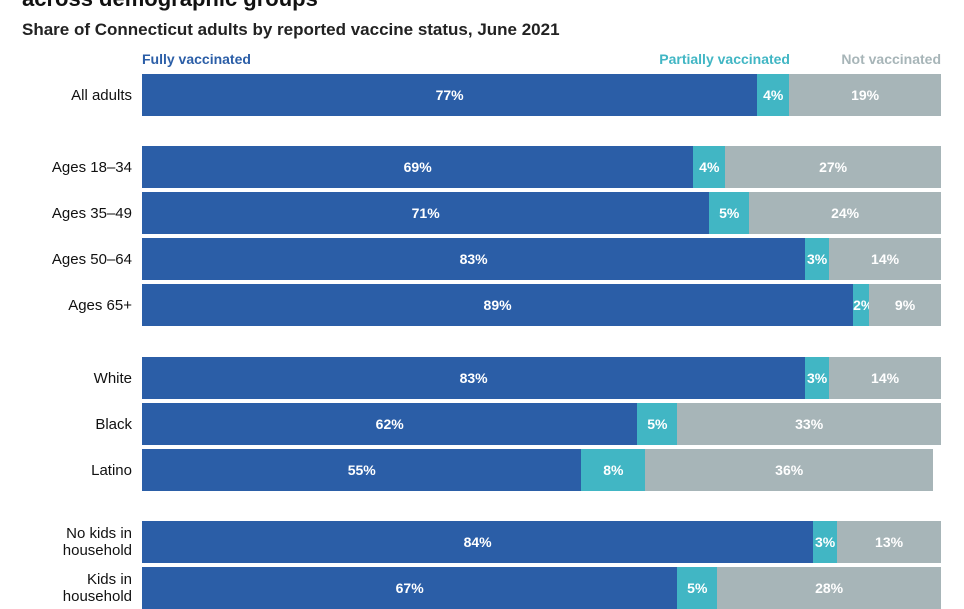 This screenshot has width=964, height=609. I want to click on data-label-fully: 69%, so click(417, 167).